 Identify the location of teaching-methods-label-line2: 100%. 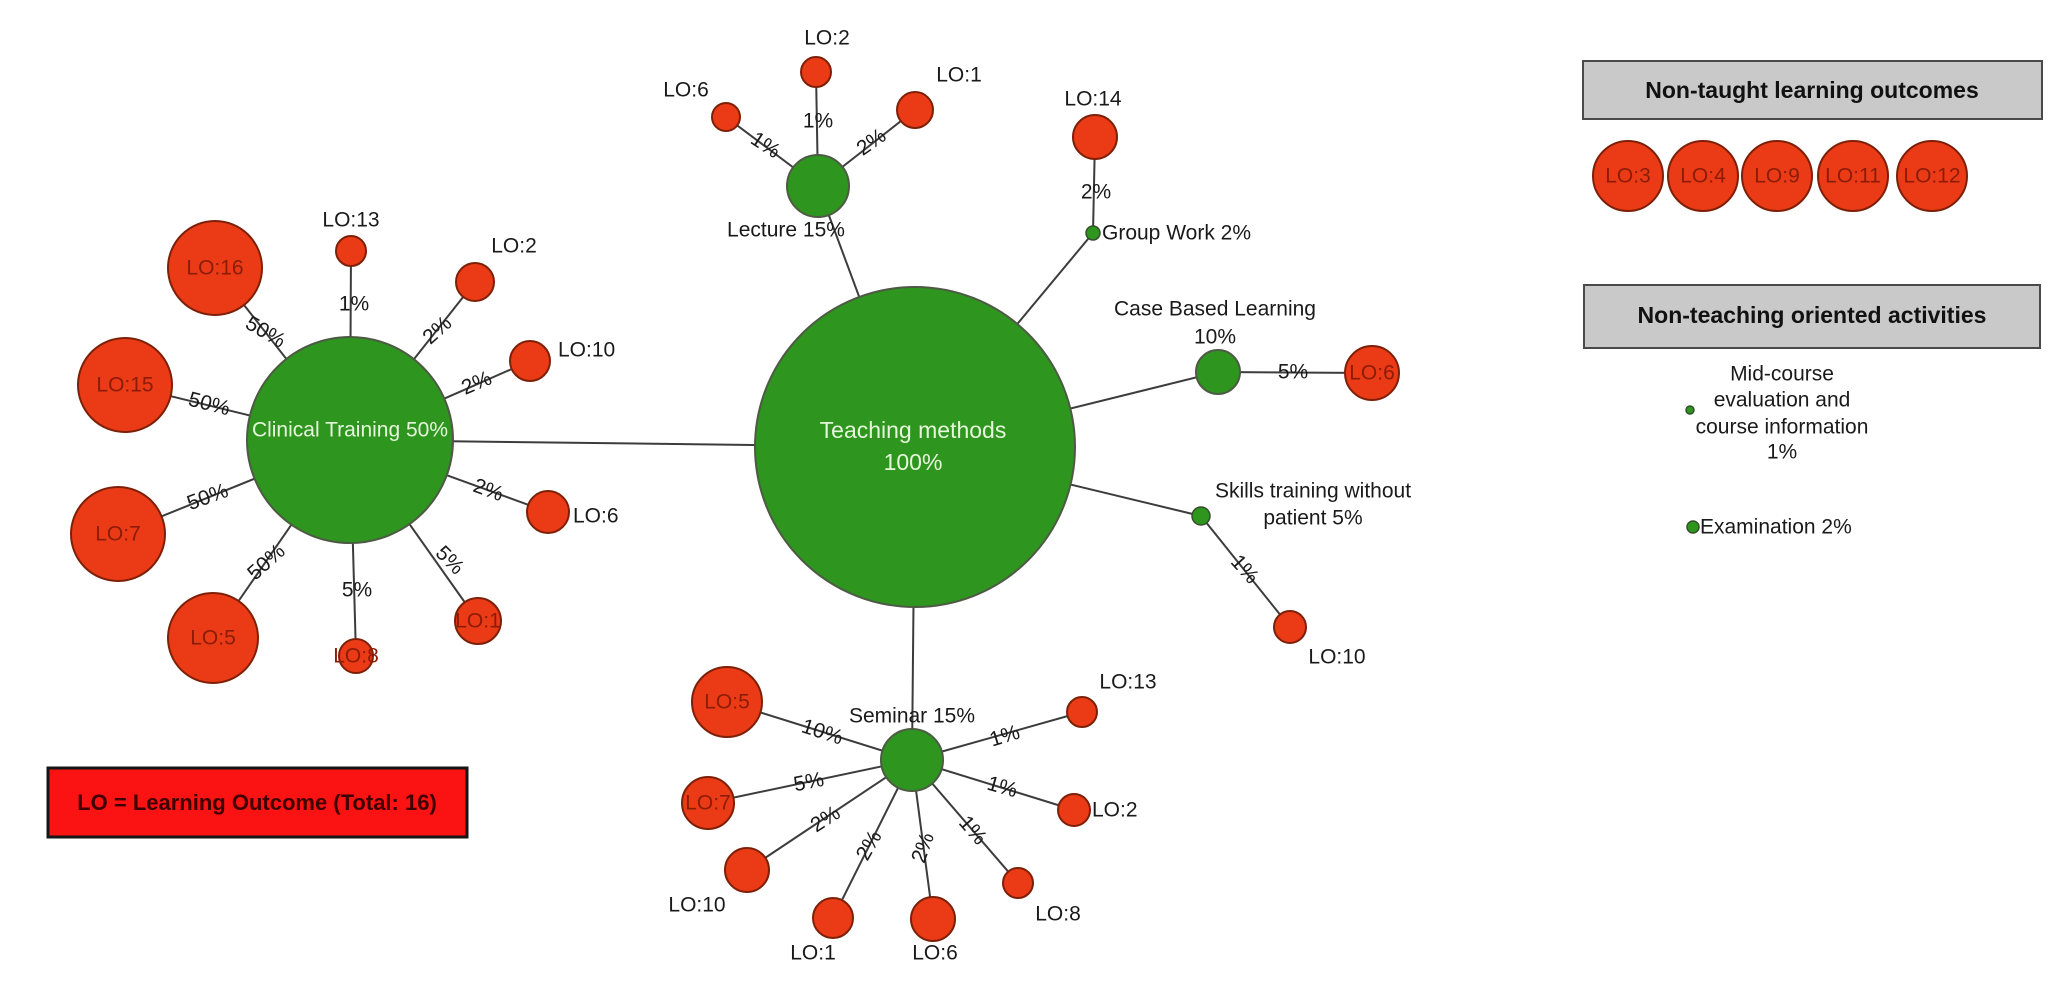
(913, 462).